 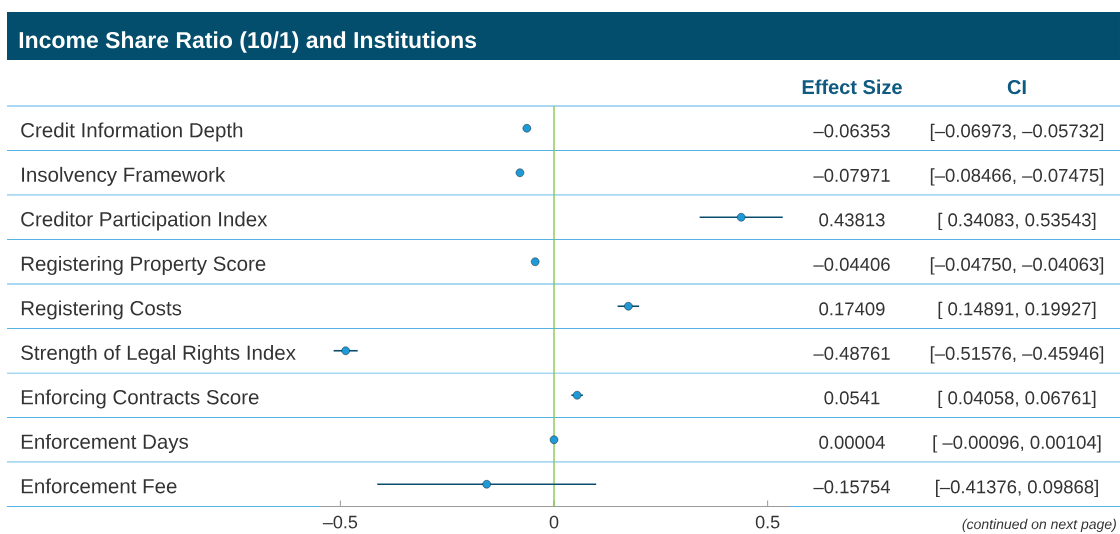 What do you see at coordinates (767, 522) in the screenshot?
I see `x-tick-label: 0.5` at bounding box center [767, 522].